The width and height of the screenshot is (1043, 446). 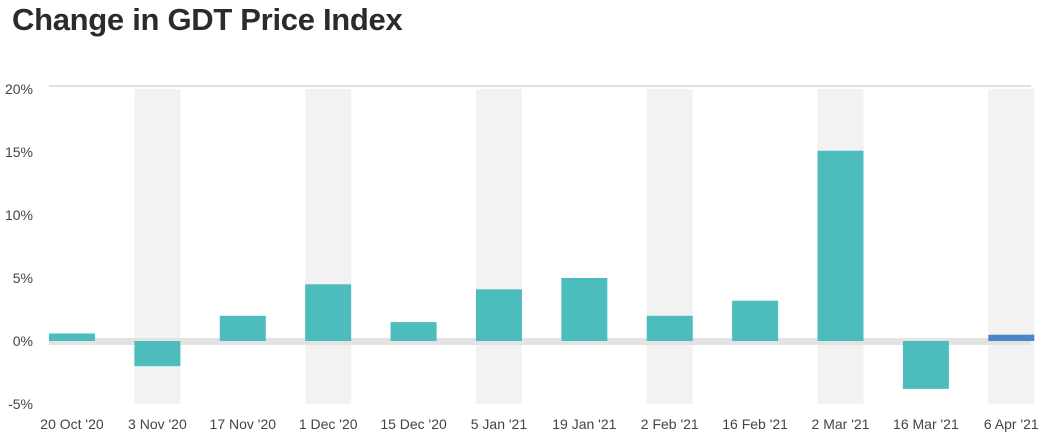 I want to click on x-tick-label: 3 Nov '20, so click(x=157, y=424).